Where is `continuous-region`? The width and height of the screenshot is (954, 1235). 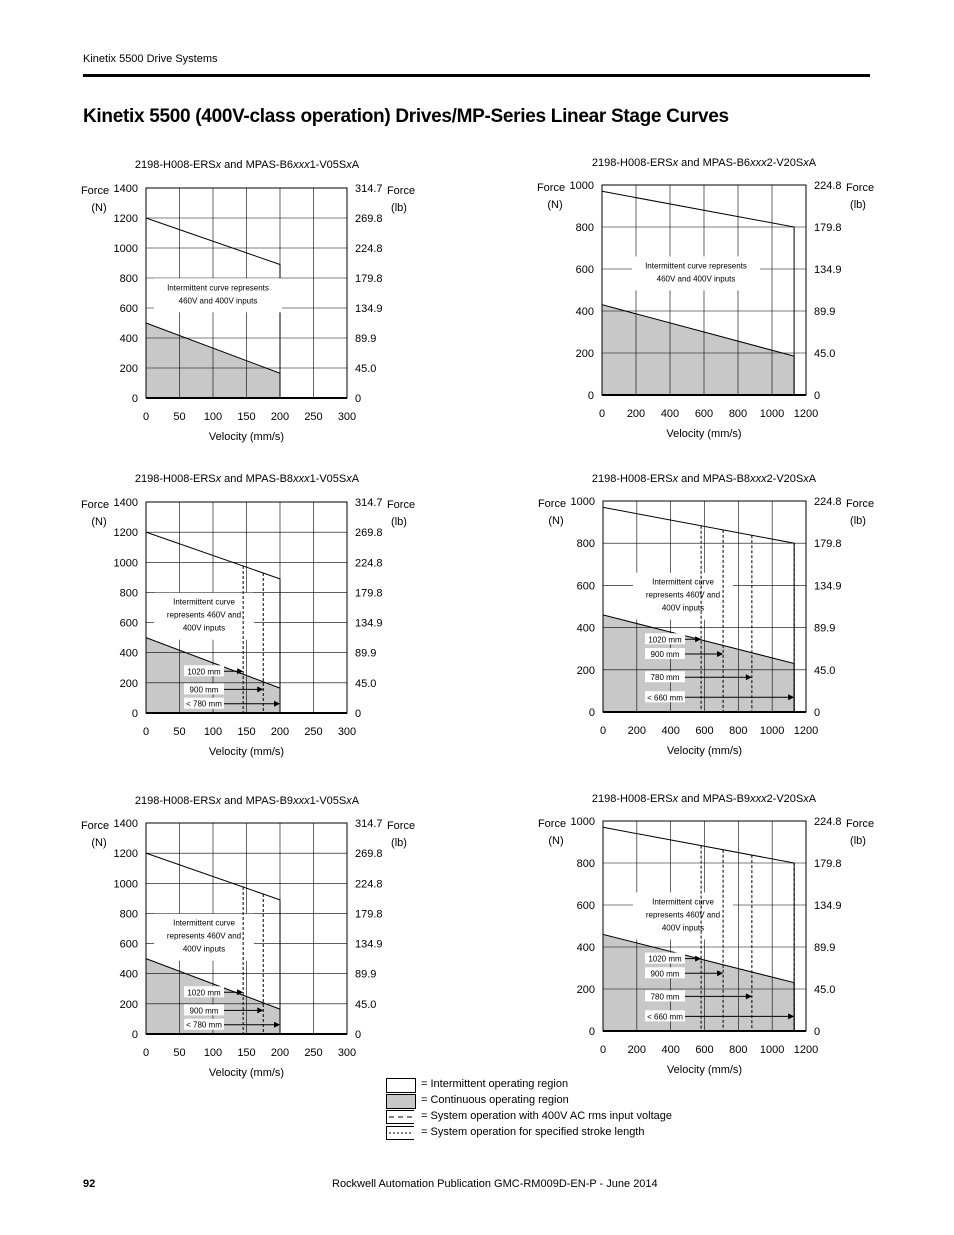
continuous-region is located at coordinates (698, 350).